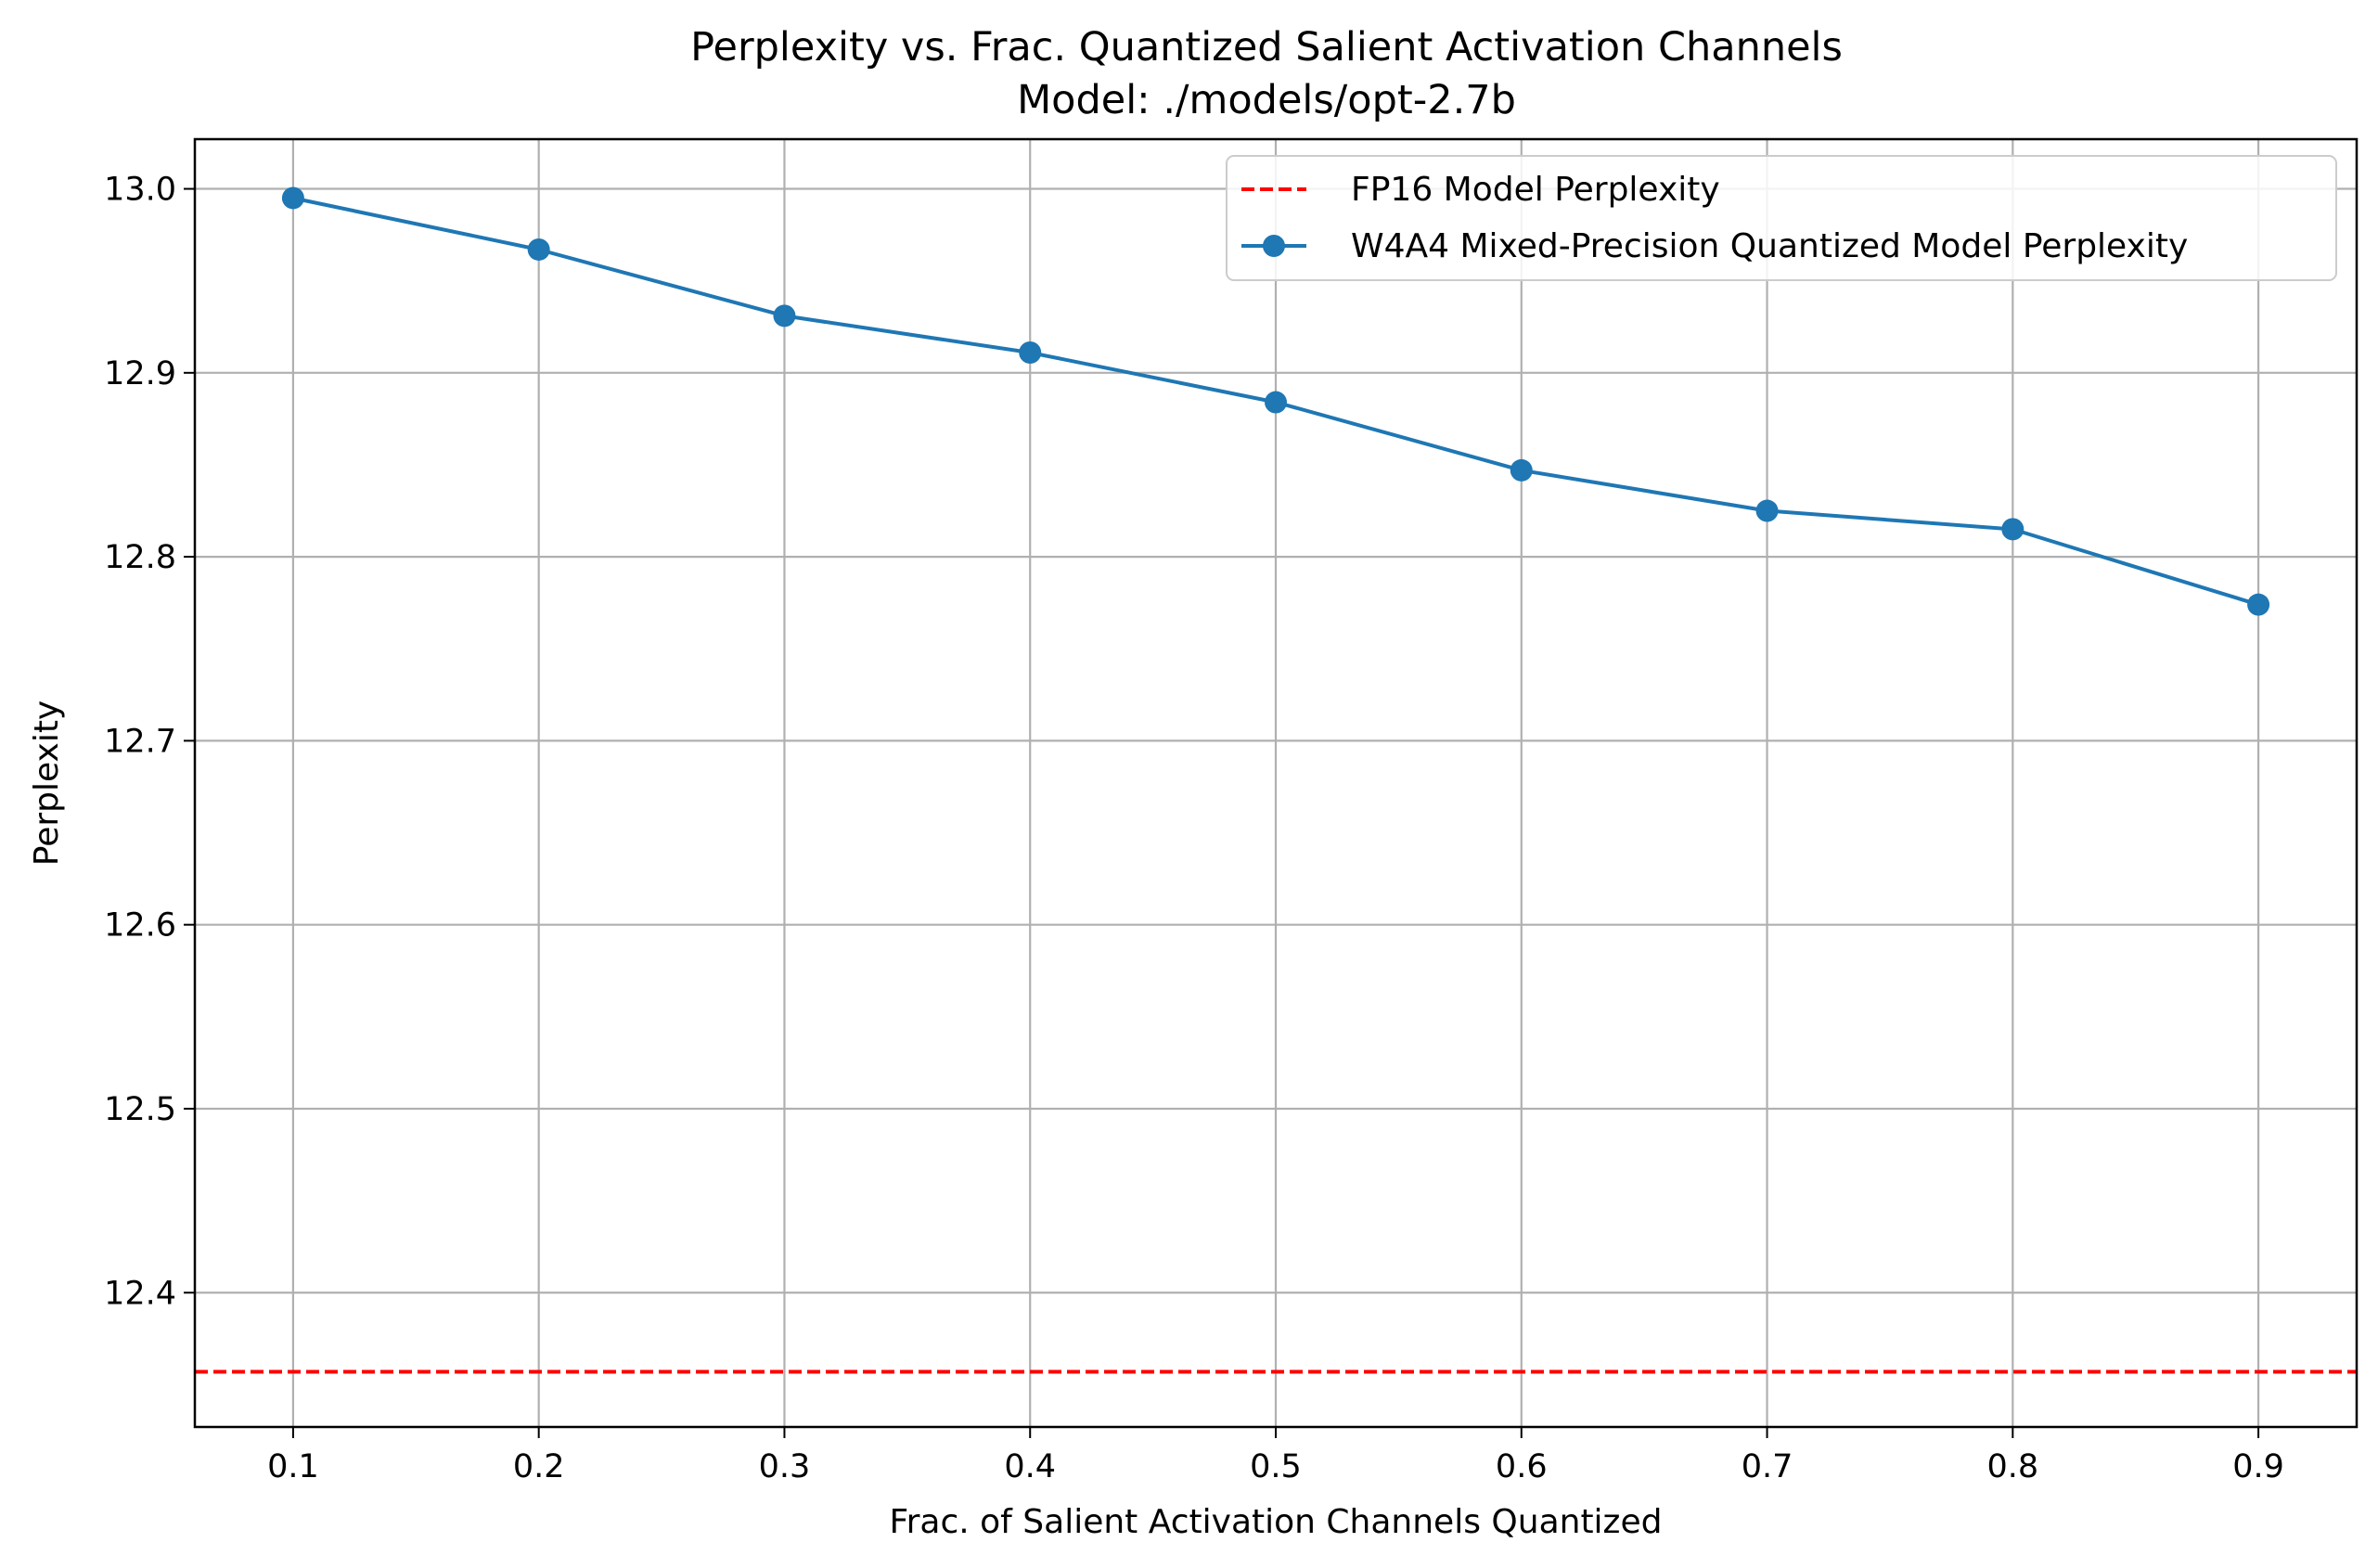 The image size is (2378, 1568). What do you see at coordinates (1522, 1466) in the screenshot?
I see `x-tick-label: 0.6` at bounding box center [1522, 1466].